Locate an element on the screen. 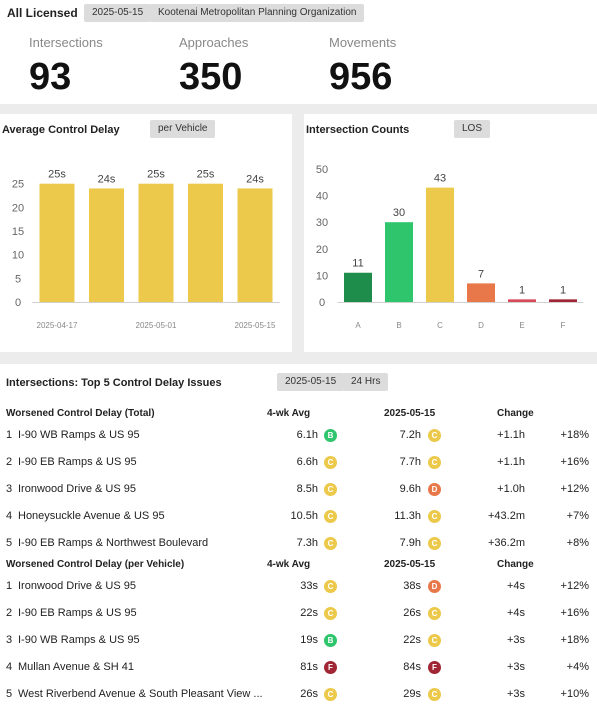  change-percent: +16% is located at coordinates (574, 462).